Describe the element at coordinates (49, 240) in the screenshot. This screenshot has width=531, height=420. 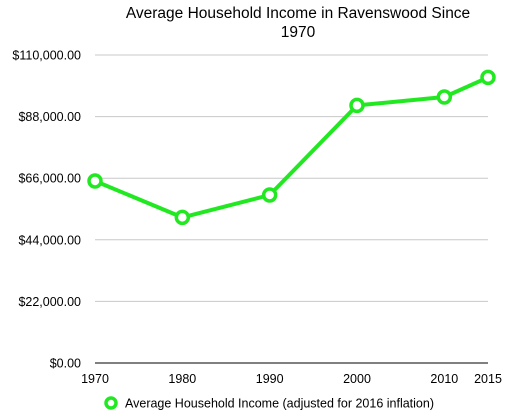
I see `y-tick-label: $44,000.00` at that location.